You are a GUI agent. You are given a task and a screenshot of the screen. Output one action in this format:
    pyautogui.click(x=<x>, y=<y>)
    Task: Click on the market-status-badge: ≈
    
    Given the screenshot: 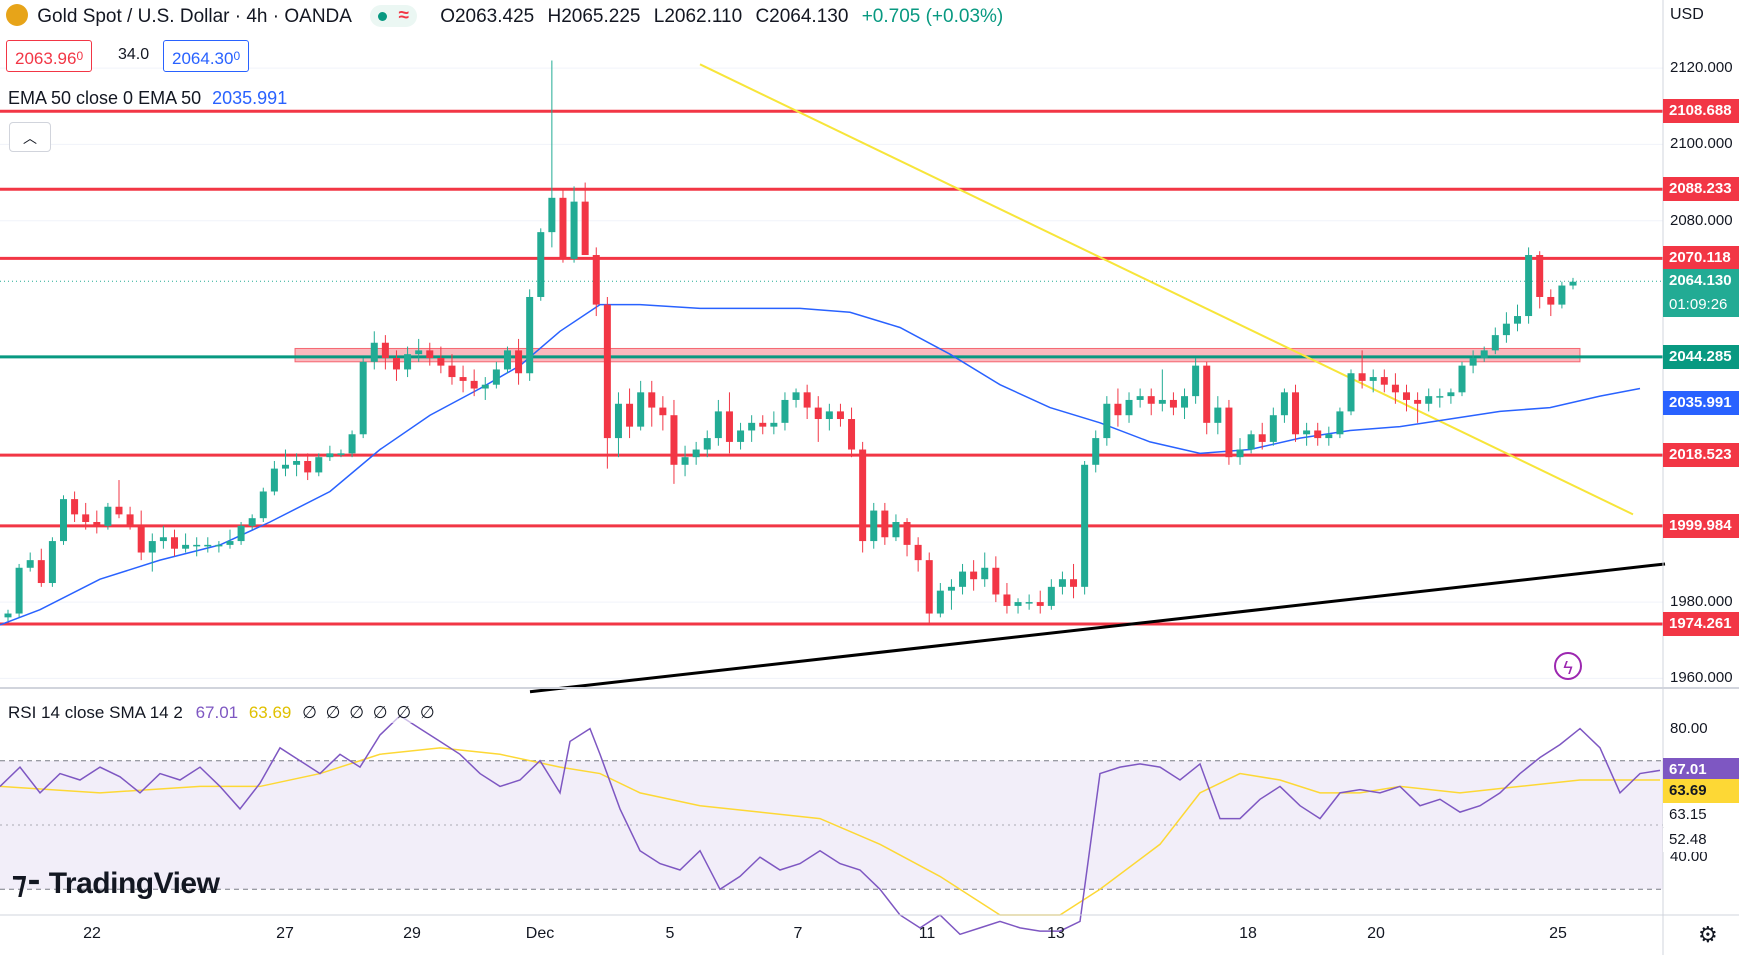 What is the action you would take?
    pyautogui.click(x=393, y=16)
    